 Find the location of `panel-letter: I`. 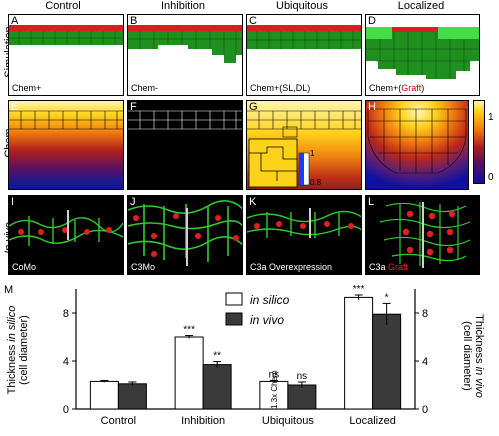

panel-letter: I is located at coordinates (13, 202).